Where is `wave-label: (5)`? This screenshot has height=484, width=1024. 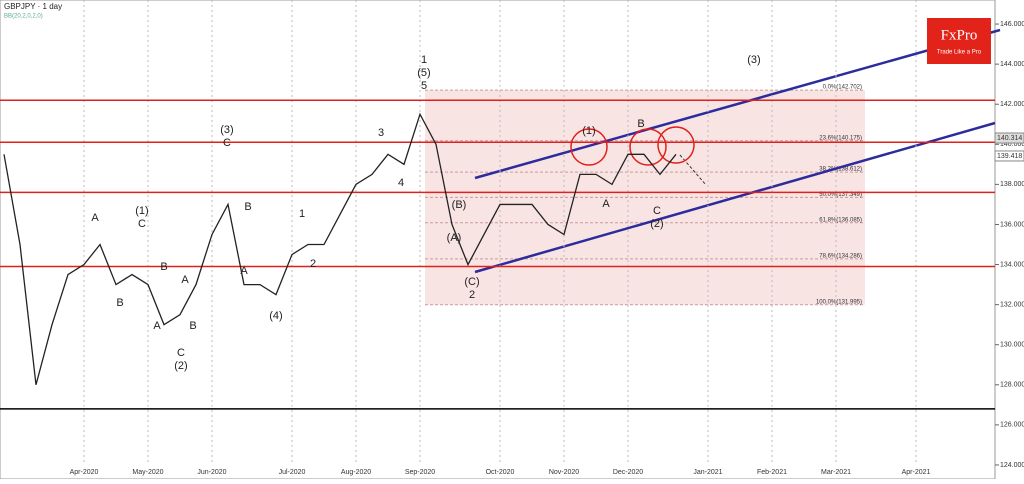
wave-label: (5) is located at coordinates (423, 73).